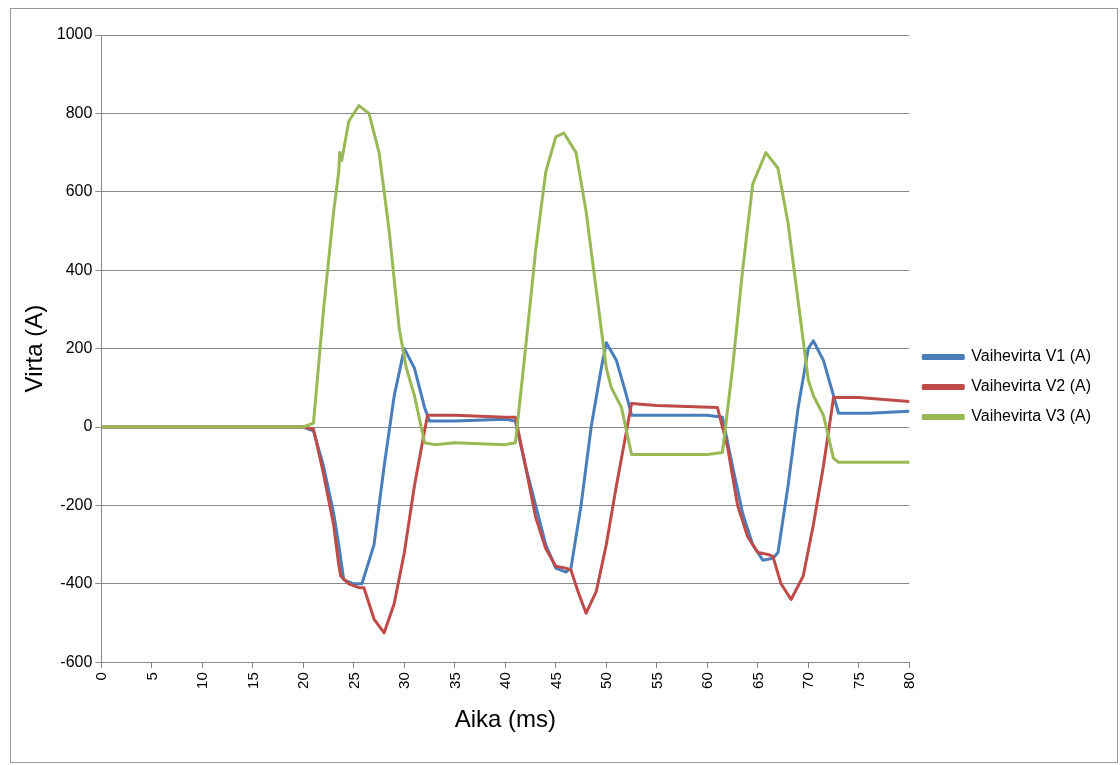 This screenshot has width=1120, height=765. Describe the element at coordinates (404, 680) in the screenshot. I see `x-tick-label: 30` at that location.